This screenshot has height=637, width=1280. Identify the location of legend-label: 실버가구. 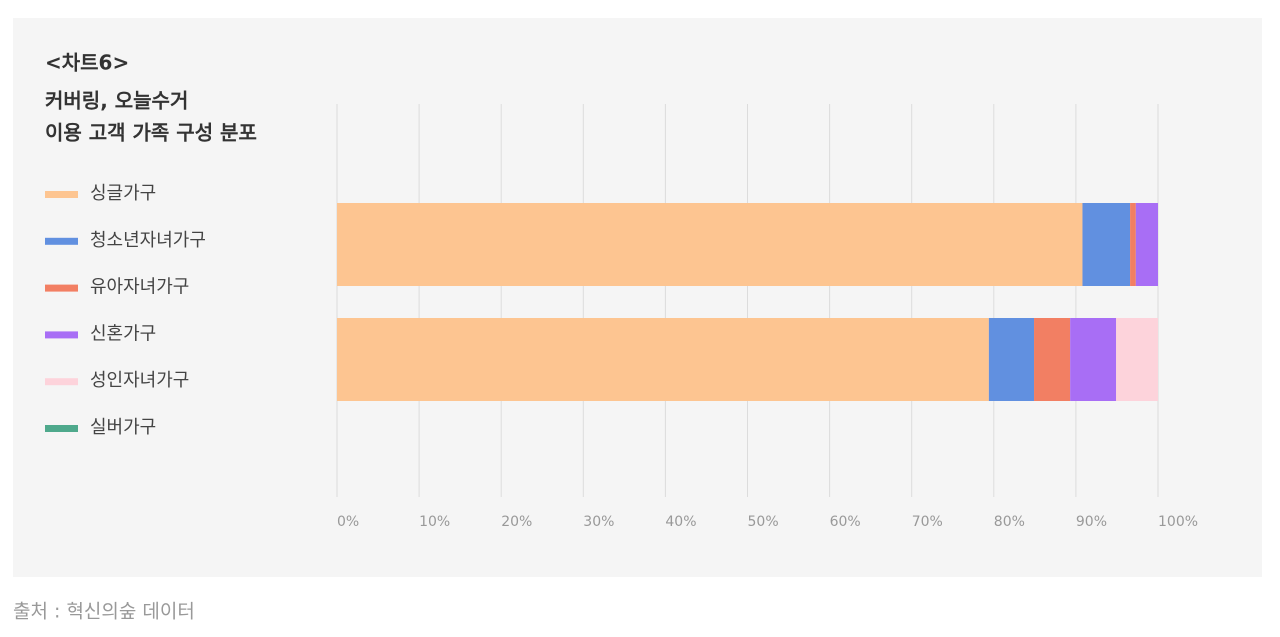
(123, 427).